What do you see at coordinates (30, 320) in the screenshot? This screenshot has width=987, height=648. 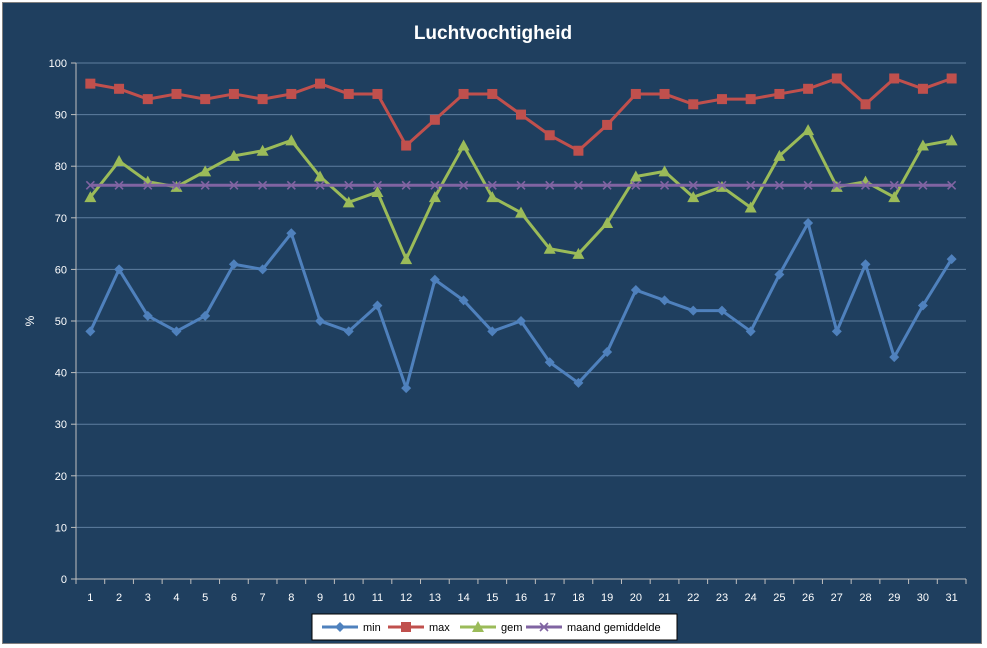 I see `y-axis-label: %` at bounding box center [30, 320].